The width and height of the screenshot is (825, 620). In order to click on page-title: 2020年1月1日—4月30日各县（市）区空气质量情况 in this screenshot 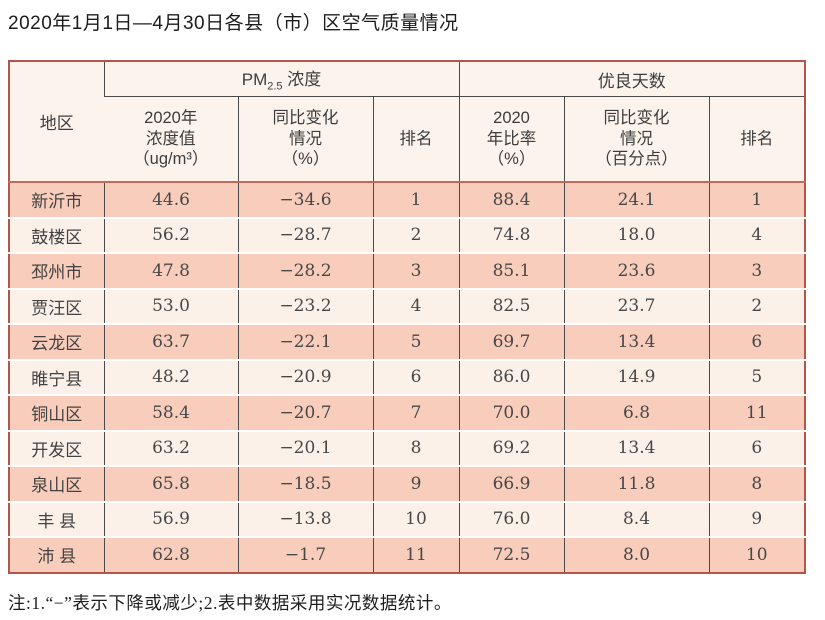, I will do `click(233, 23)`.